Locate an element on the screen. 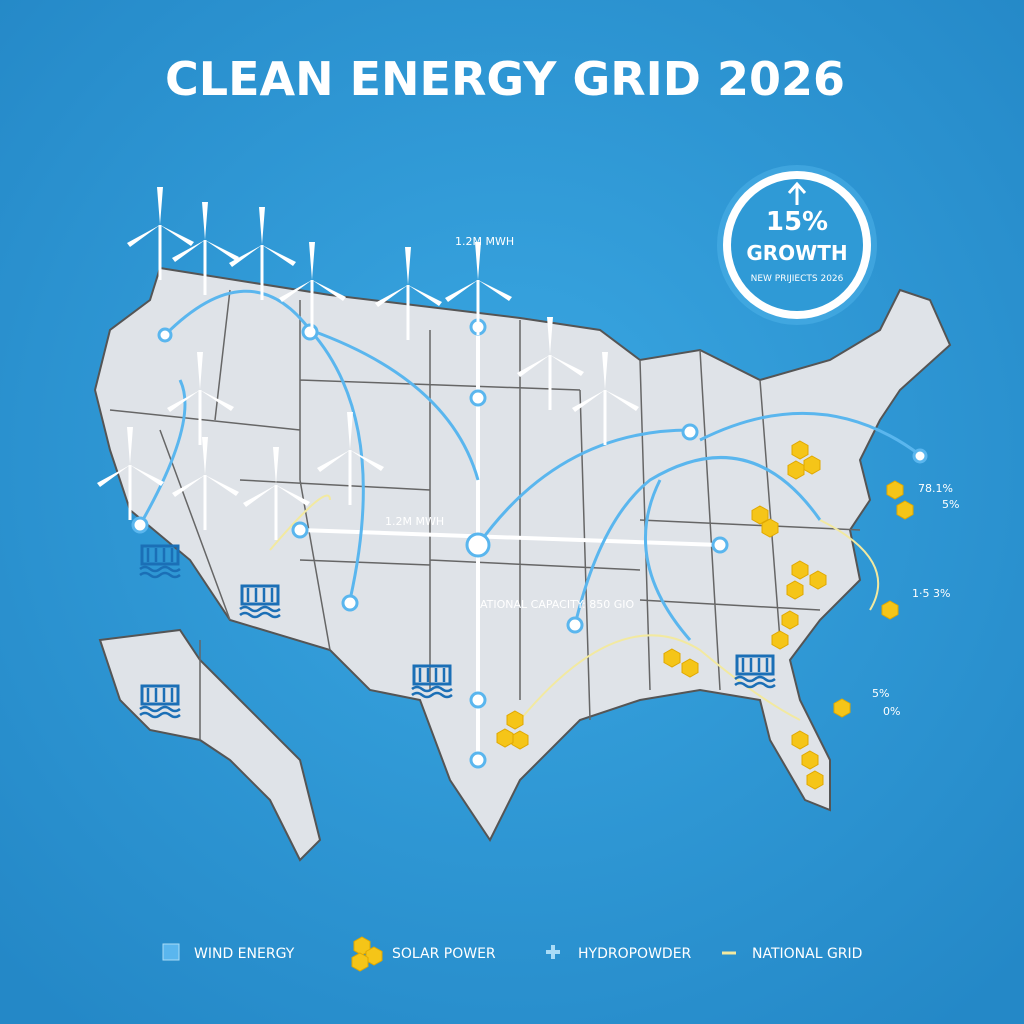  coast-label: 0% is located at coordinates (891, 711).